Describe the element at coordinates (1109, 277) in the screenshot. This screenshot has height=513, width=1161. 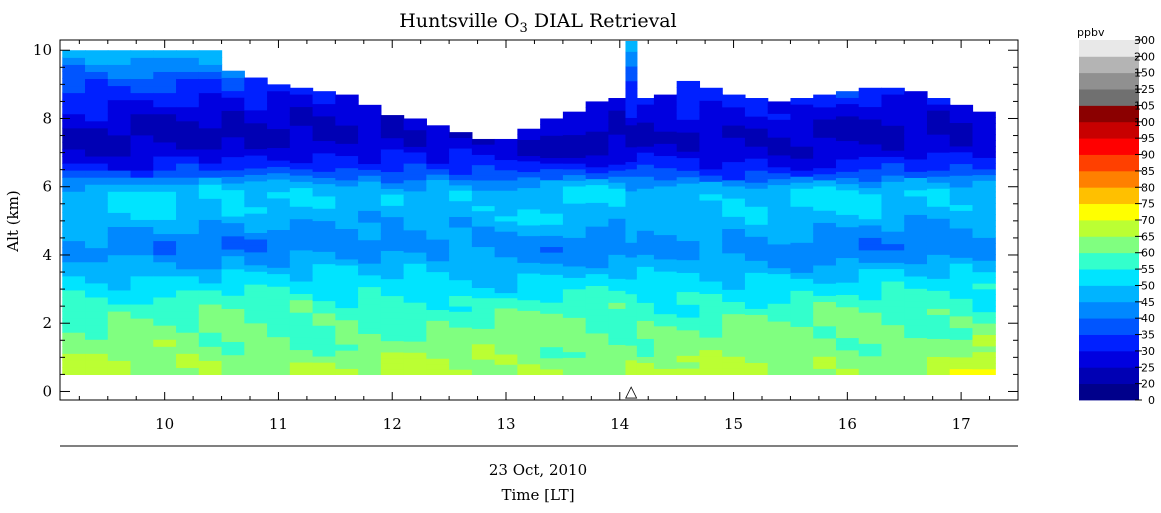
I see `colorbar-swatch` at that location.